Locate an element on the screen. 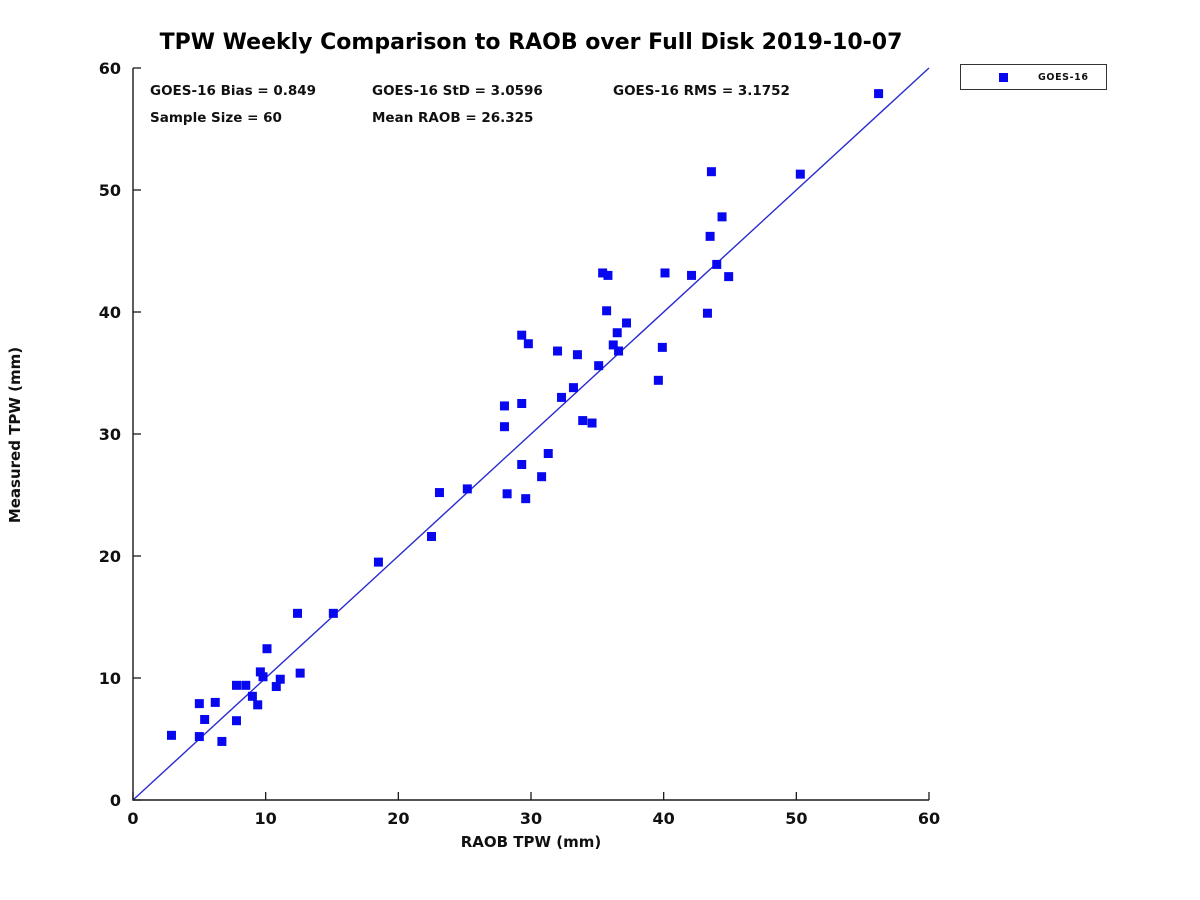 Image resolution: width=1200 pixels, height=900 pixels. x-axis-label: RAOB TPW (mm) is located at coordinates (531, 842).